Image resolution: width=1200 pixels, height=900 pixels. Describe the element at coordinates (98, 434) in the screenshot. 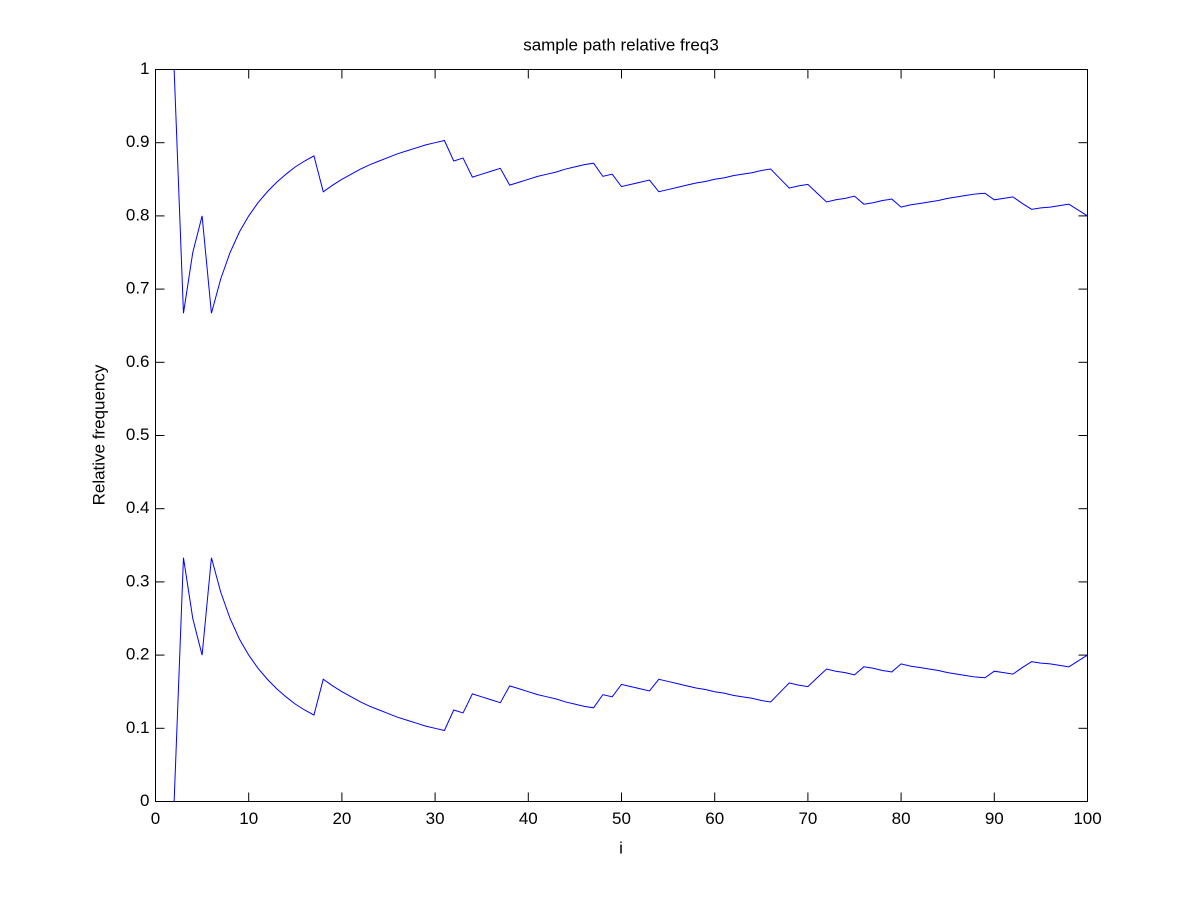

I see `y-axis-label: Relative frequency` at that location.